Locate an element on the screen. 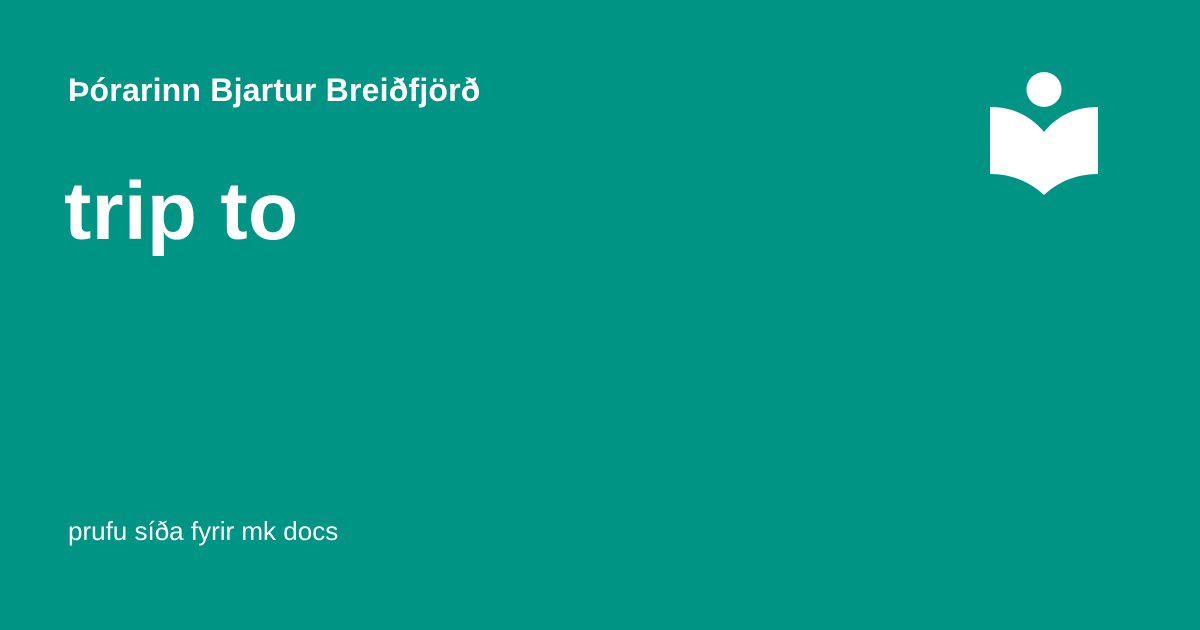 The image size is (1200, 630). site-description: prufu síða fyrir mk docs is located at coordinates (203, 531).